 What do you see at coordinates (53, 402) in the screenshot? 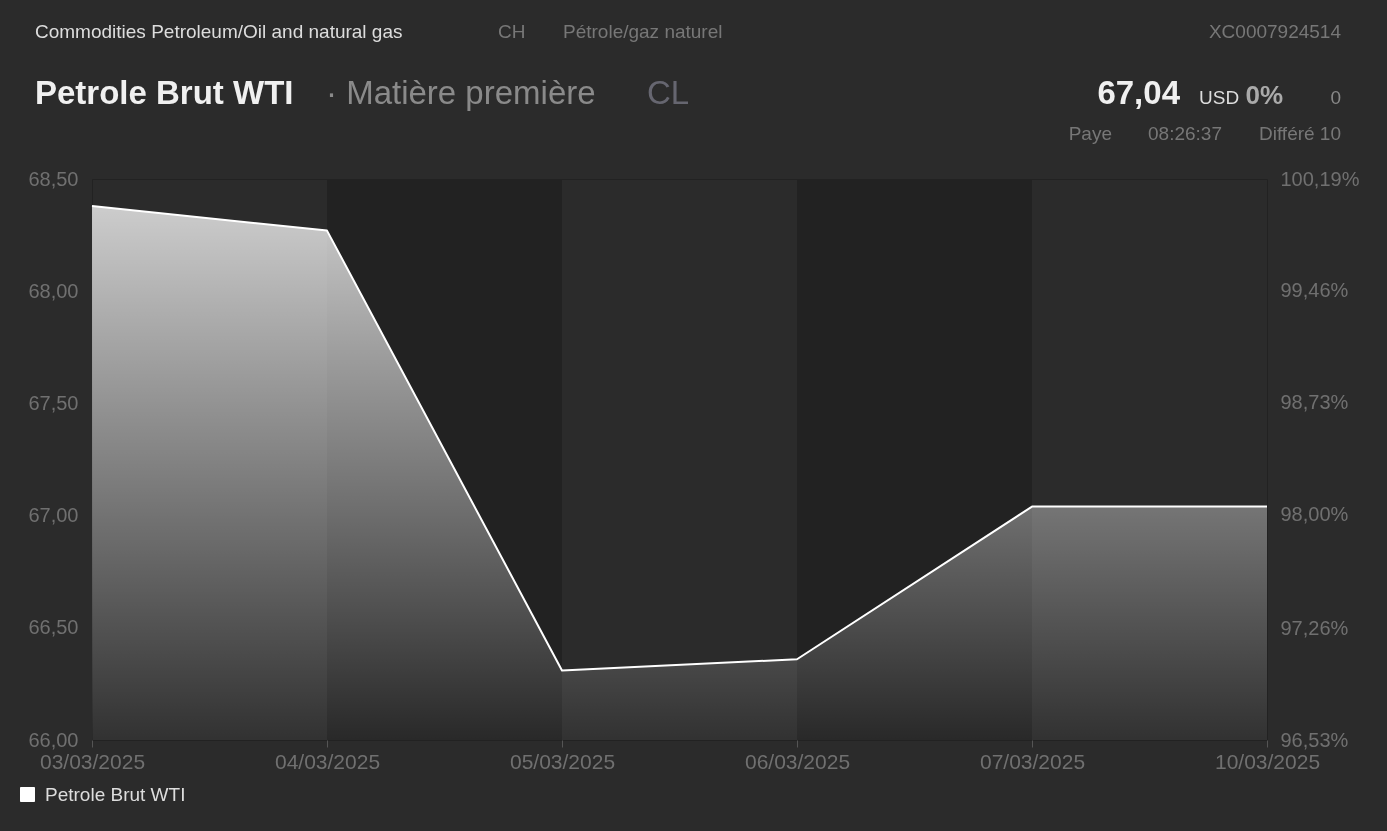
I see `y-tick-label: 67,50` at bounding box center [53, 402].